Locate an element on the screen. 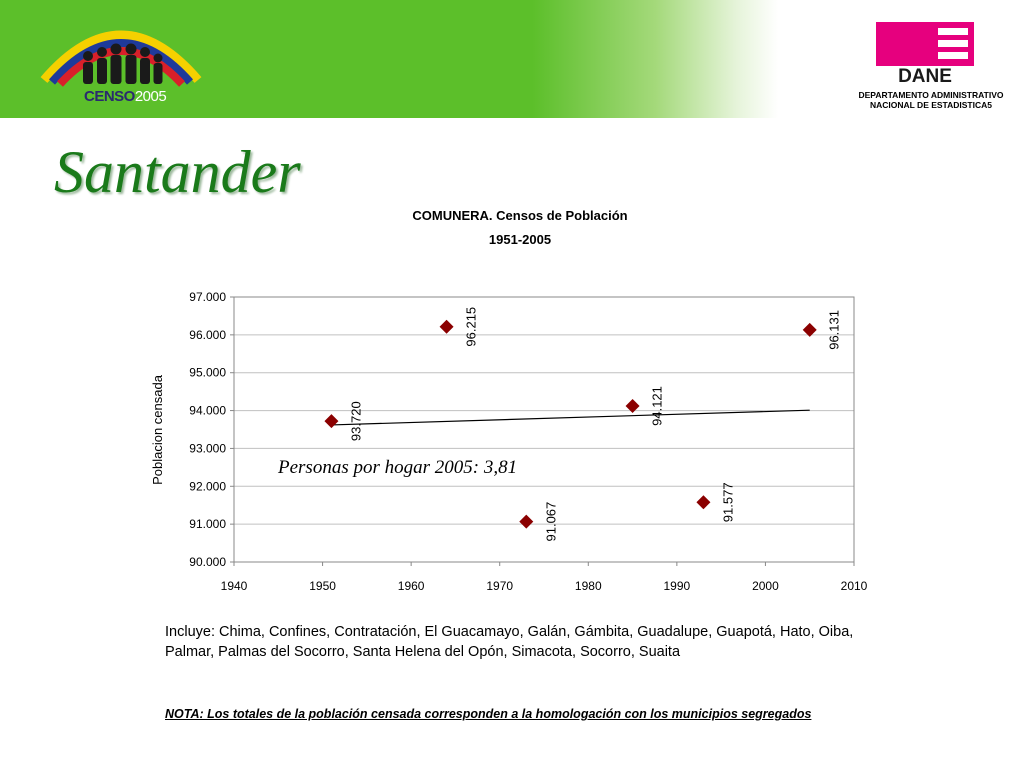 The height and width of the screenshot is (768, 1024). y-tick-label: 90.000 is located at coordinates (207, 562).